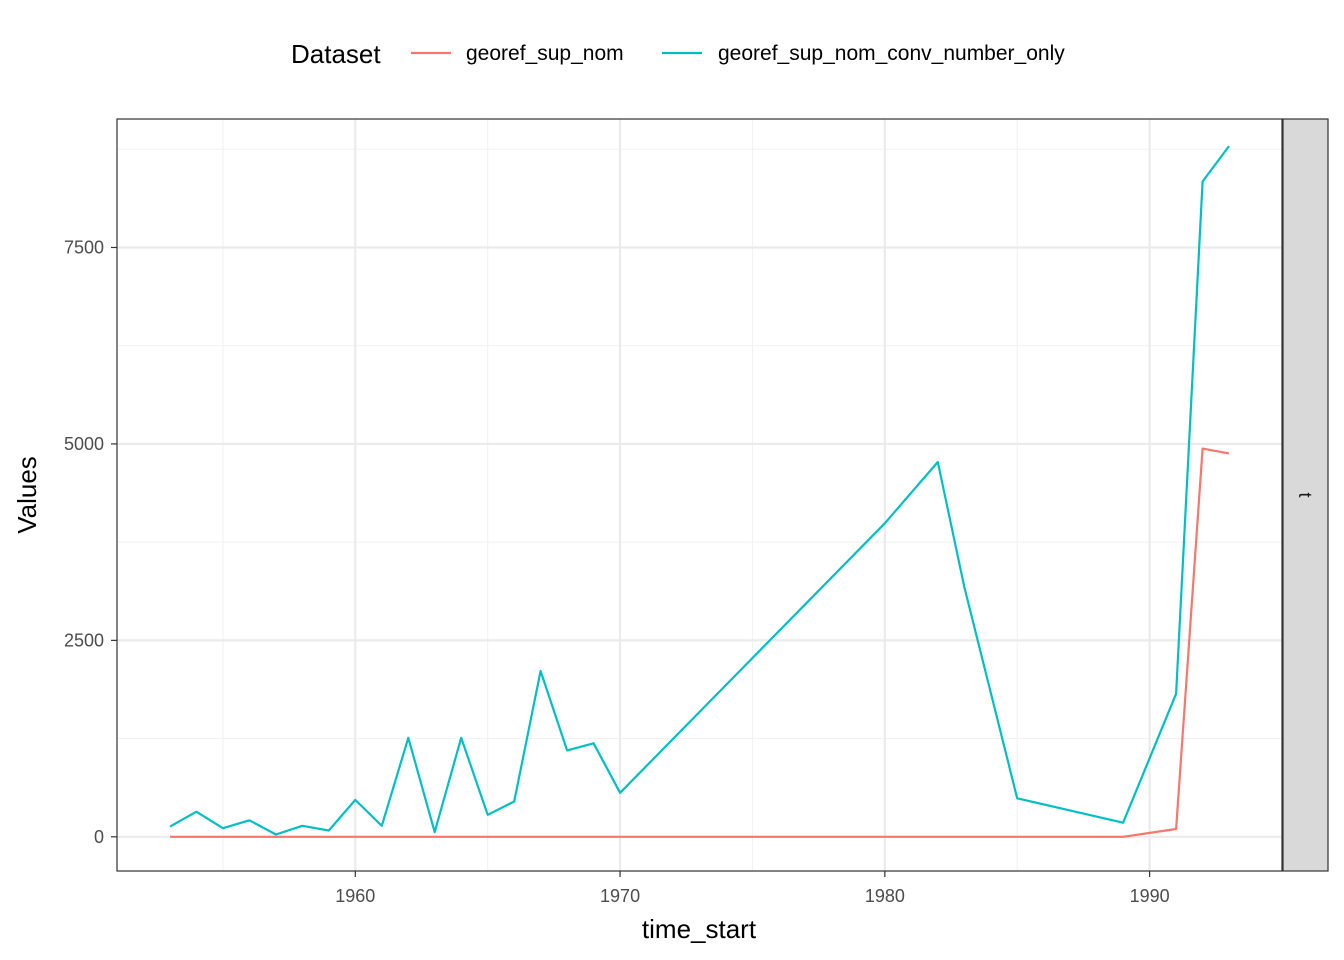 This screenshot has width=1344, height=960. Describe the element at coordinates (1150, 896) in the screenshot. I see `x-tick-label-1990: 1990` at that location.